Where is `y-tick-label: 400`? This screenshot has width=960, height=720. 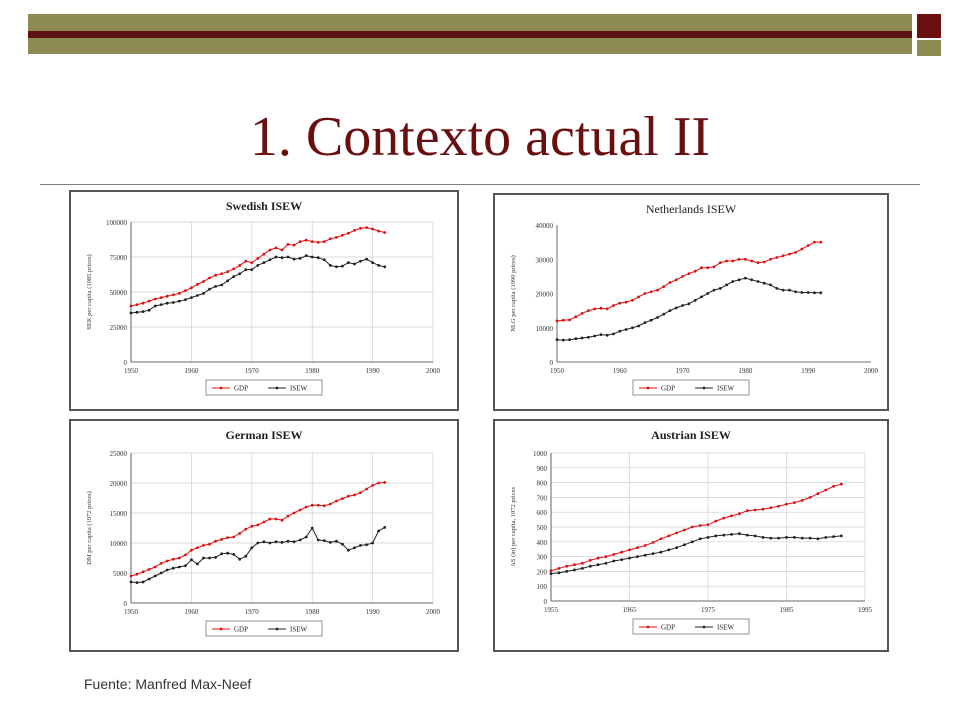
y-tick-label: 400 is located at coordinates (542, 543).